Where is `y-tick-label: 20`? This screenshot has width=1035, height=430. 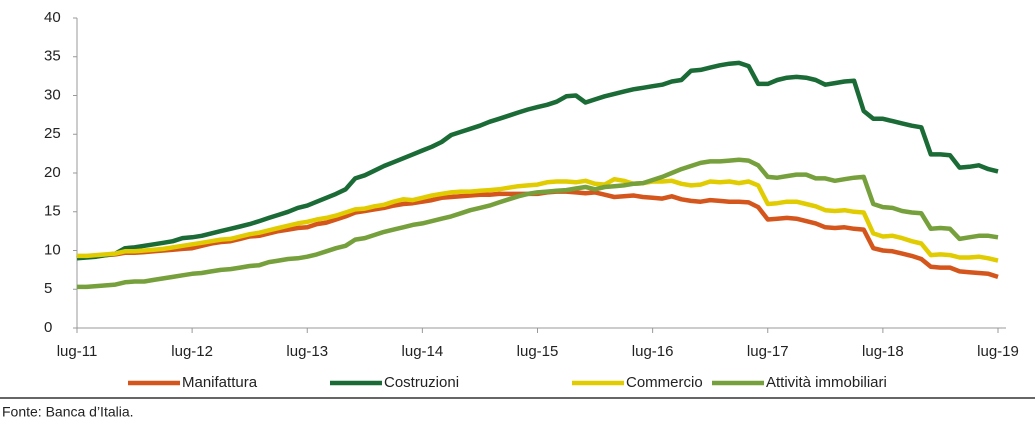
y-tick-label: 20 is located at coordinates (52, 172).